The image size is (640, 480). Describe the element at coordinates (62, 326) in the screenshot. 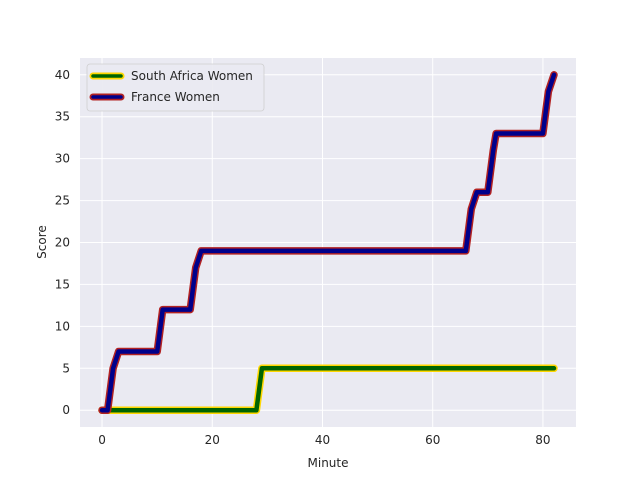

I see `y-tick-label: 10` at that location.